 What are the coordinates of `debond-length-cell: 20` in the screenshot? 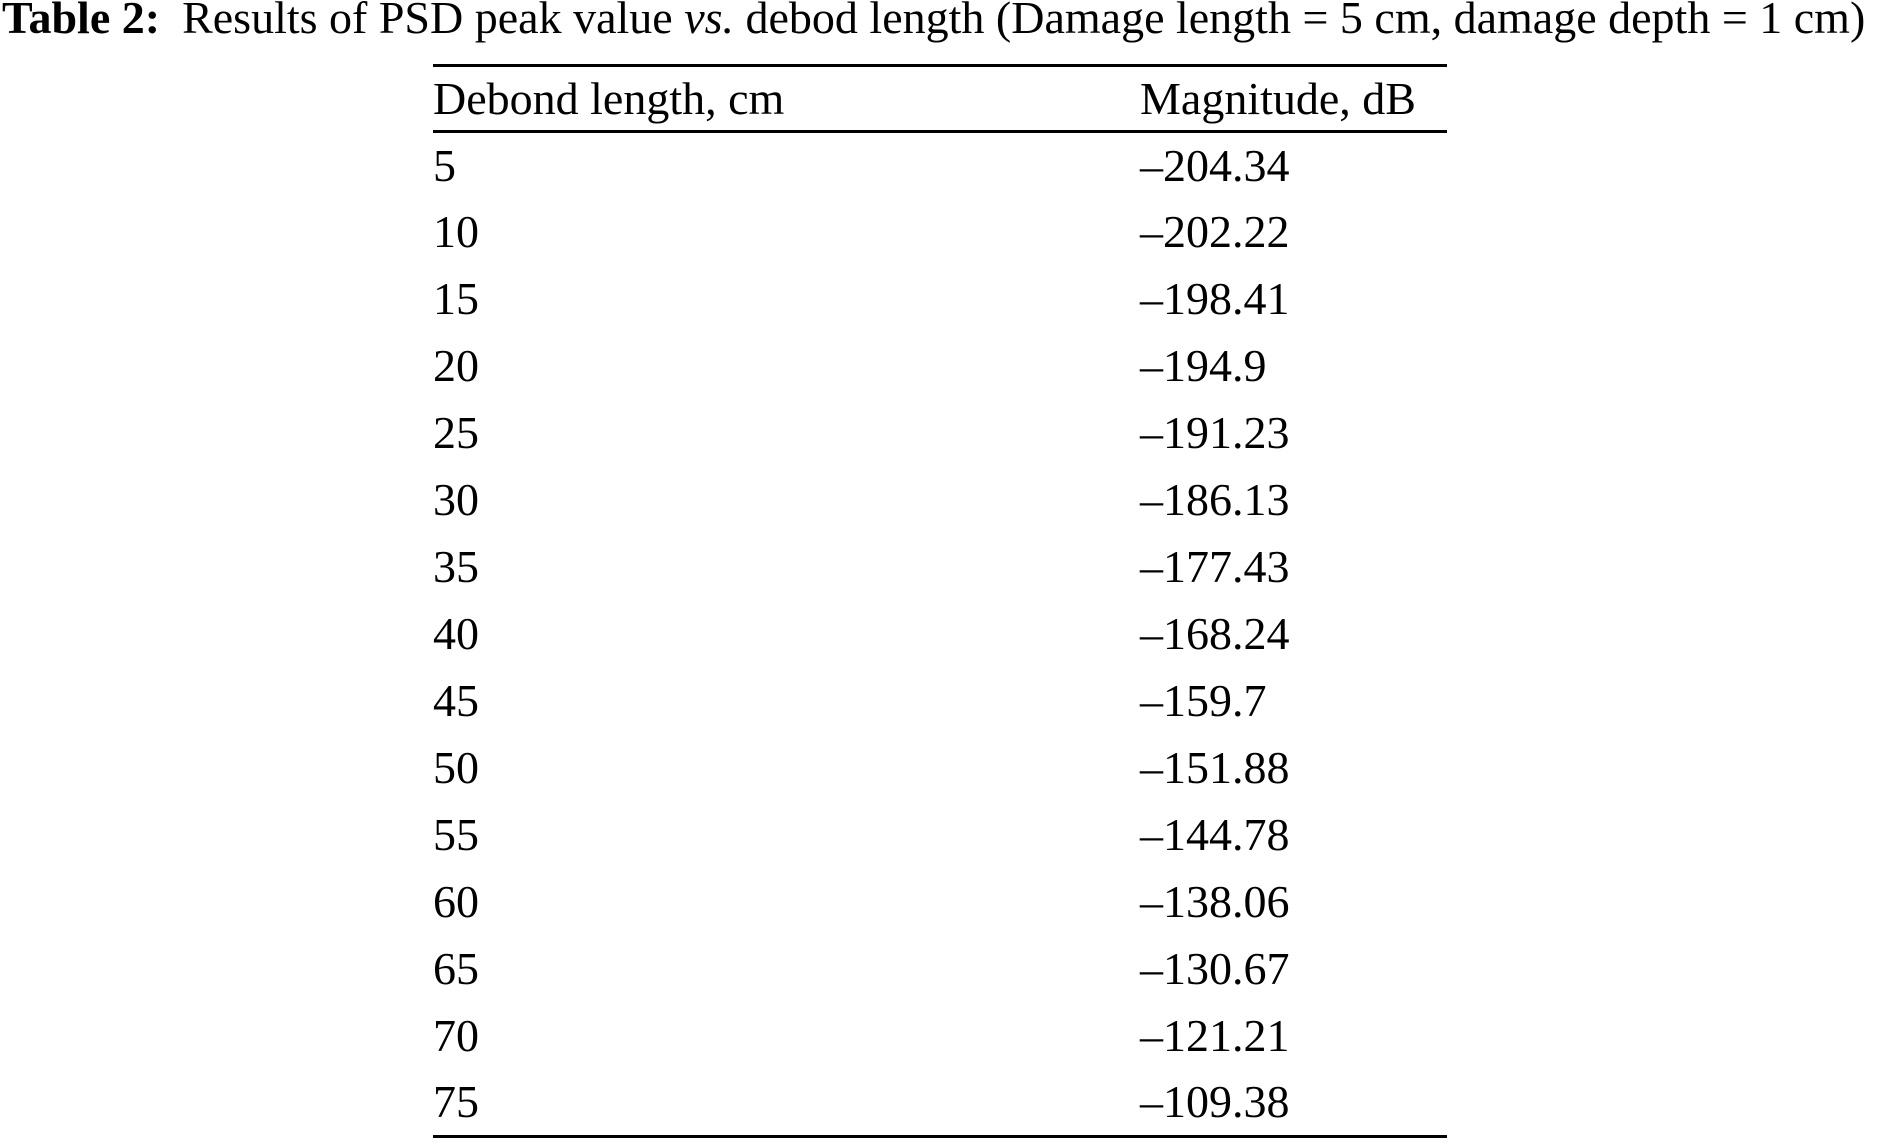 It's located at (456, 365).